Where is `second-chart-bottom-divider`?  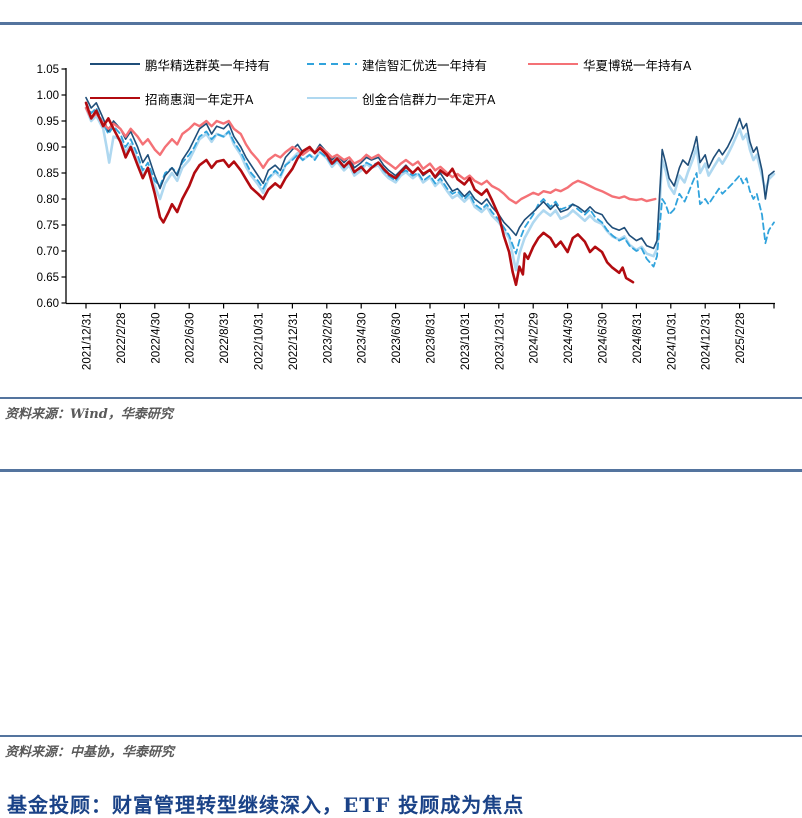 second-chart-bottom-divider is located at coordinates (401, 736).